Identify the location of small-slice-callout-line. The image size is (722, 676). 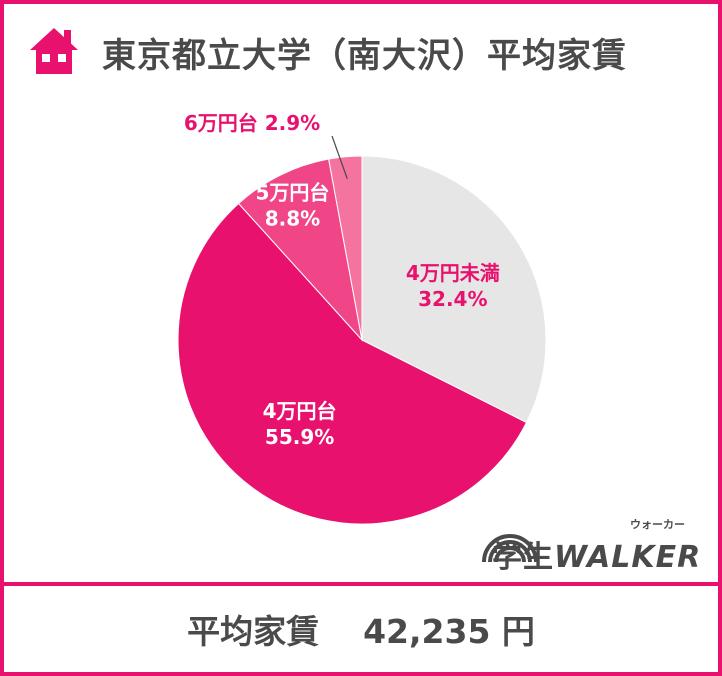
(339, 157).